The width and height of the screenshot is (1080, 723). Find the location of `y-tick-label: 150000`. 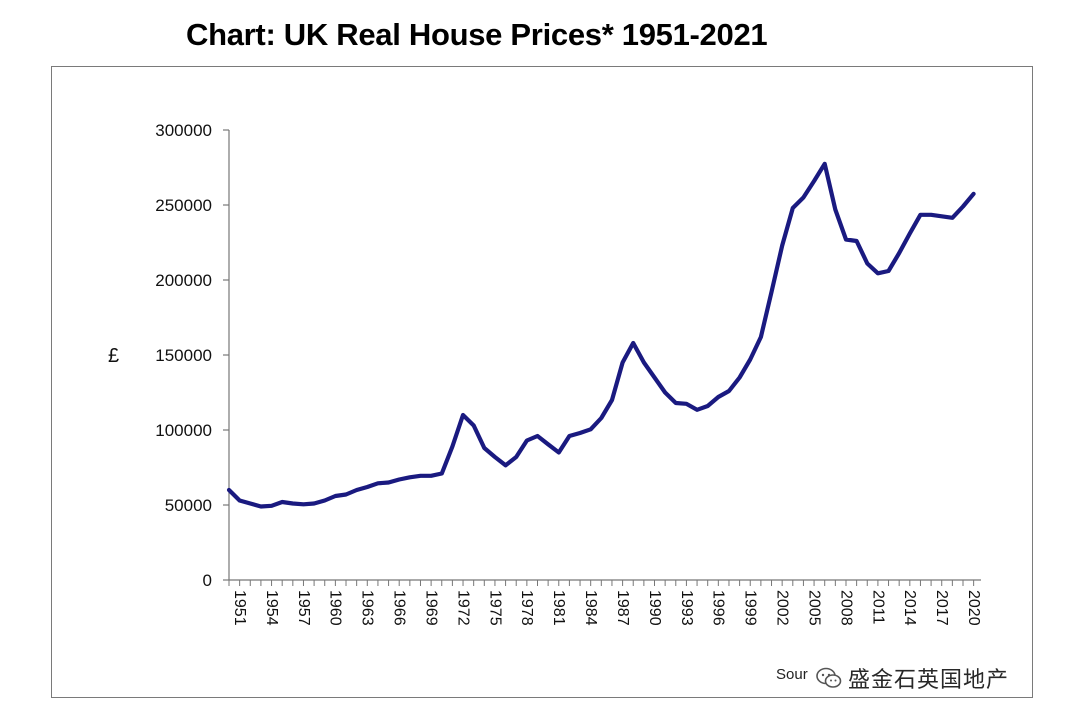

y-tick-label: 150000 is located at coordinates (183, 355).